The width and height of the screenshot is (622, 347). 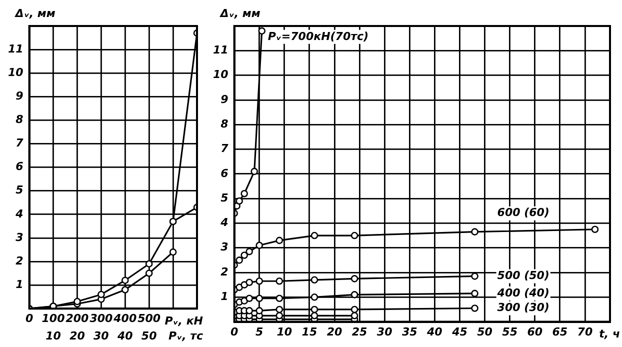 What do you see at coordinates (523, 213) in the screenshot?
I see `series-label: 600 (60)` at bounding box center [523, 213].